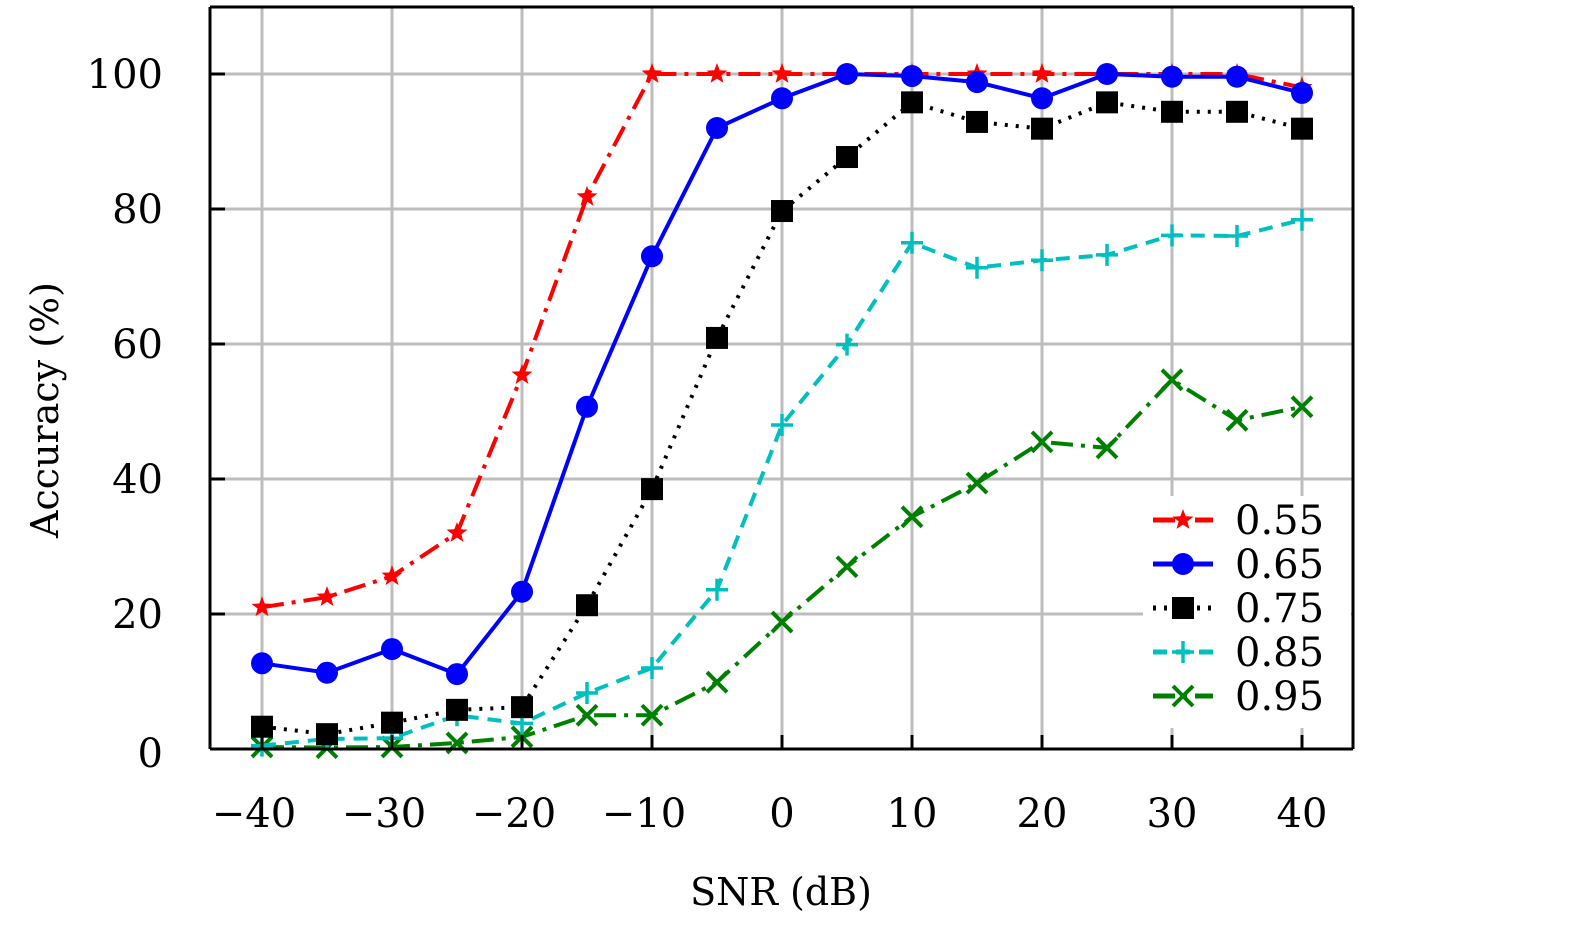 The image size is (1575, 925). I want to click on y-tick-label: 40, so click(137, 480).